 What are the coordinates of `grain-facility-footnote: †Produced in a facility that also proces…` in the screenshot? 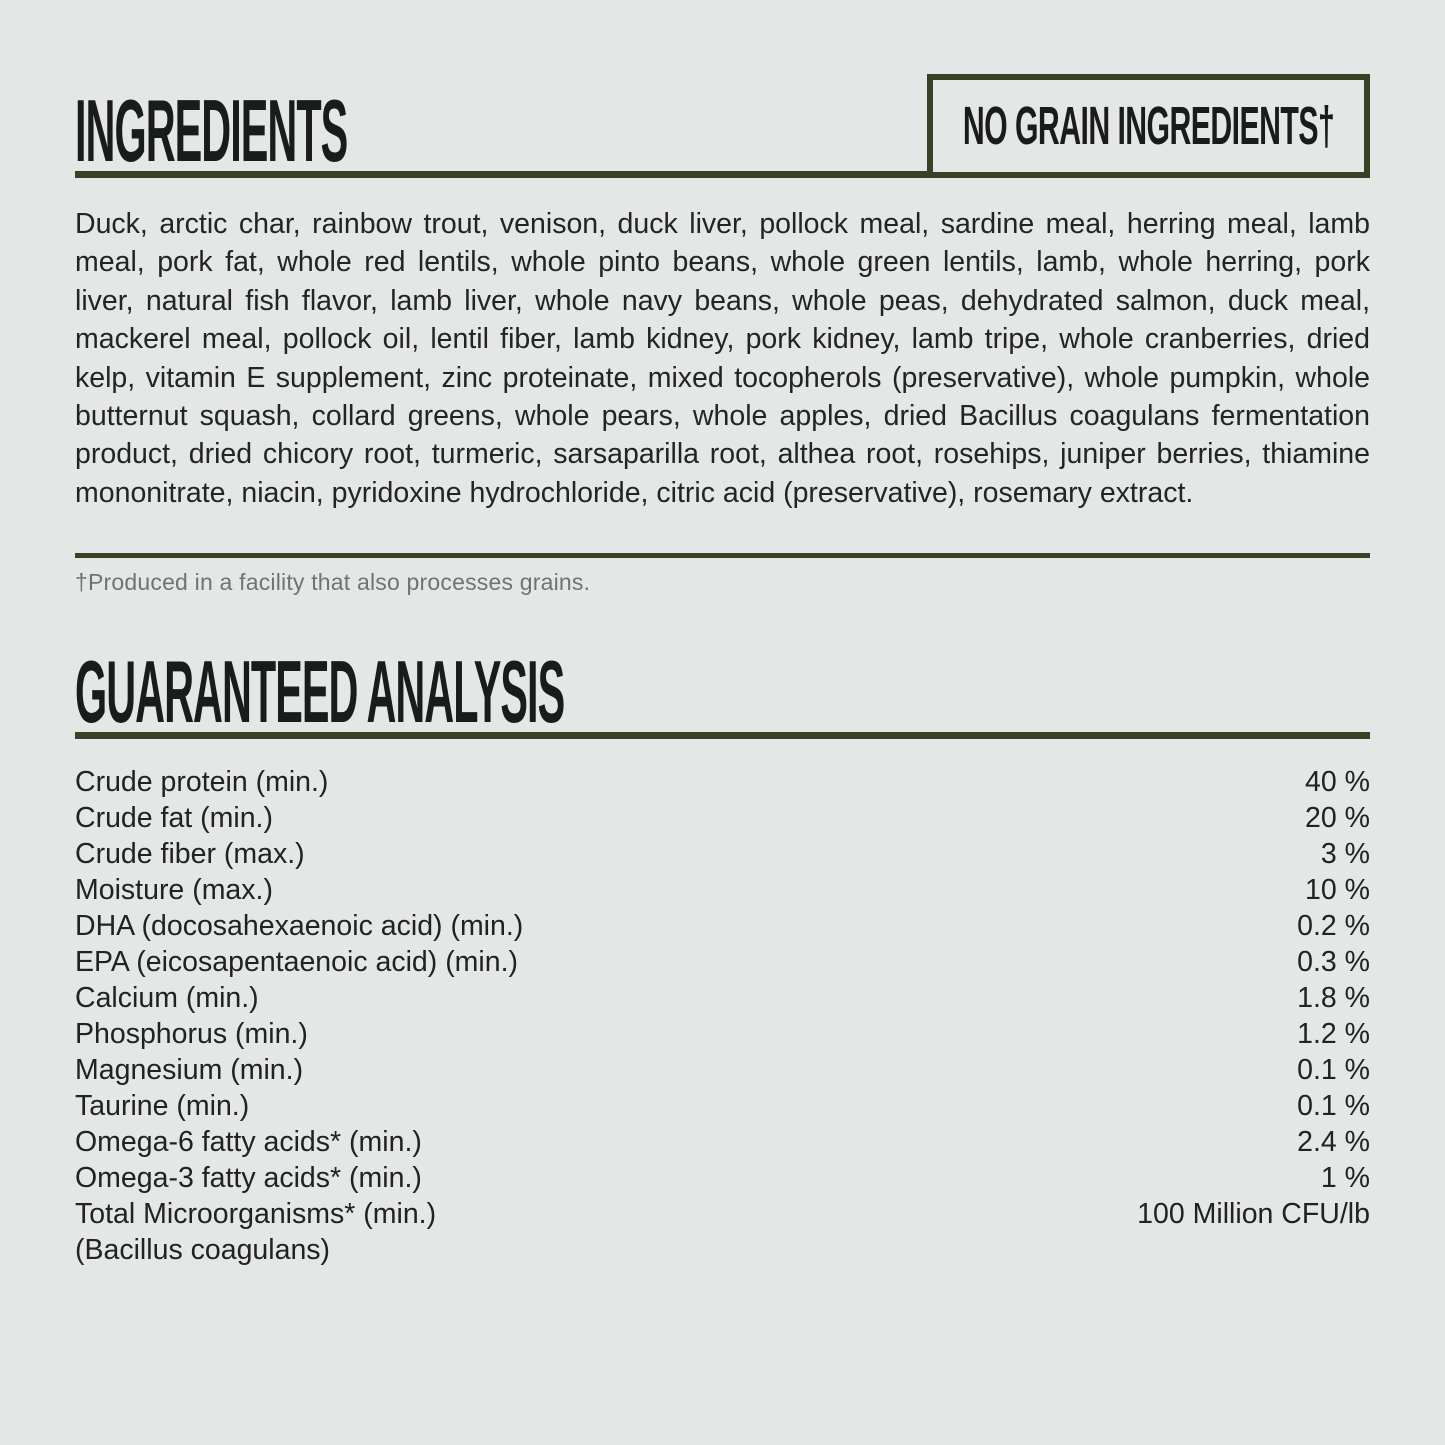 It's located at (333, 582).